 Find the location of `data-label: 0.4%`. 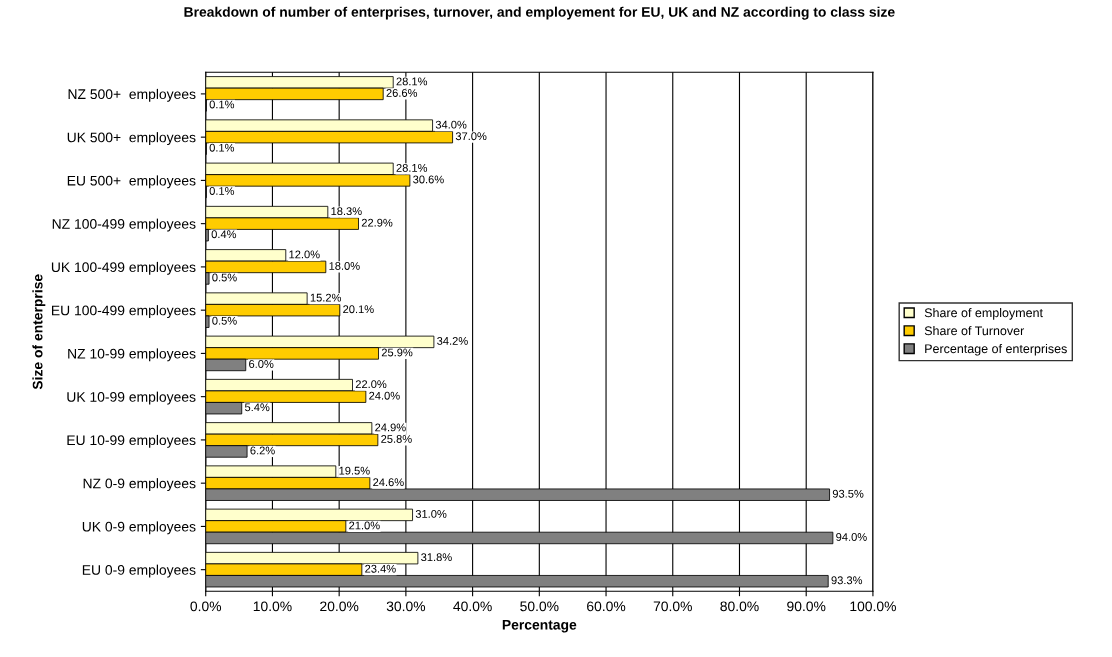

data-label: 0.4% is located at coordinates (224, 234).